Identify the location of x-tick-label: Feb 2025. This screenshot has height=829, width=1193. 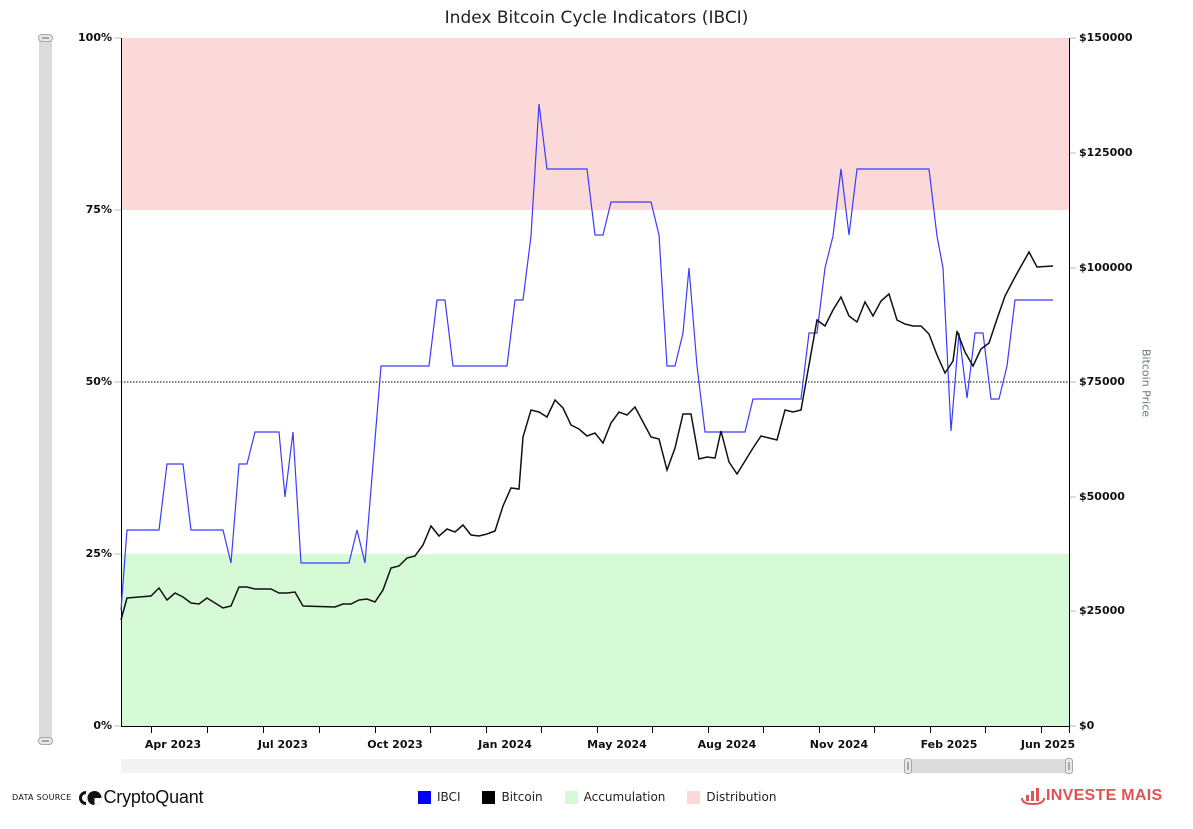
(949, 744).